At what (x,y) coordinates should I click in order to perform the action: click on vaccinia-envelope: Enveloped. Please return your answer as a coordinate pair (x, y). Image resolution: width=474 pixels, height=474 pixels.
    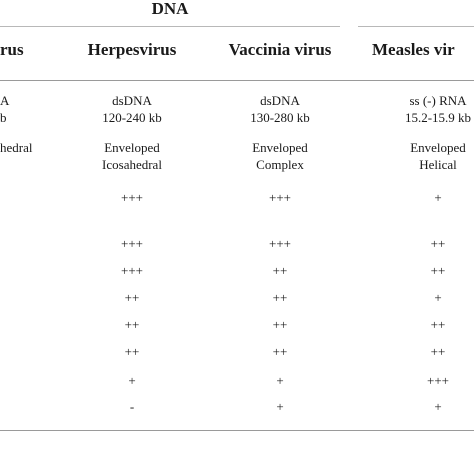
    Looking at the image, I should click on (280, 147).